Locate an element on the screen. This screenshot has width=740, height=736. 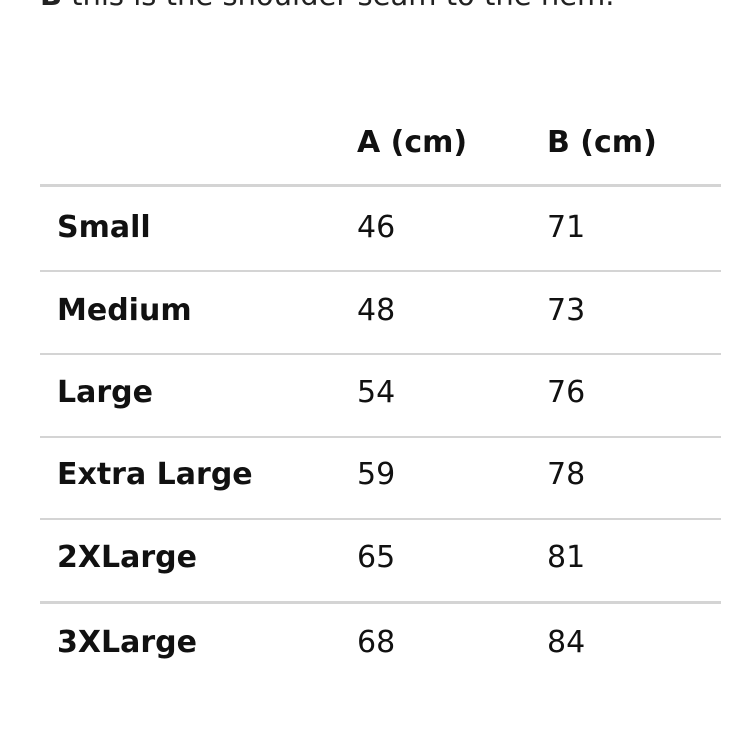
cell-value: 65 is located at coordinates (376, 557).